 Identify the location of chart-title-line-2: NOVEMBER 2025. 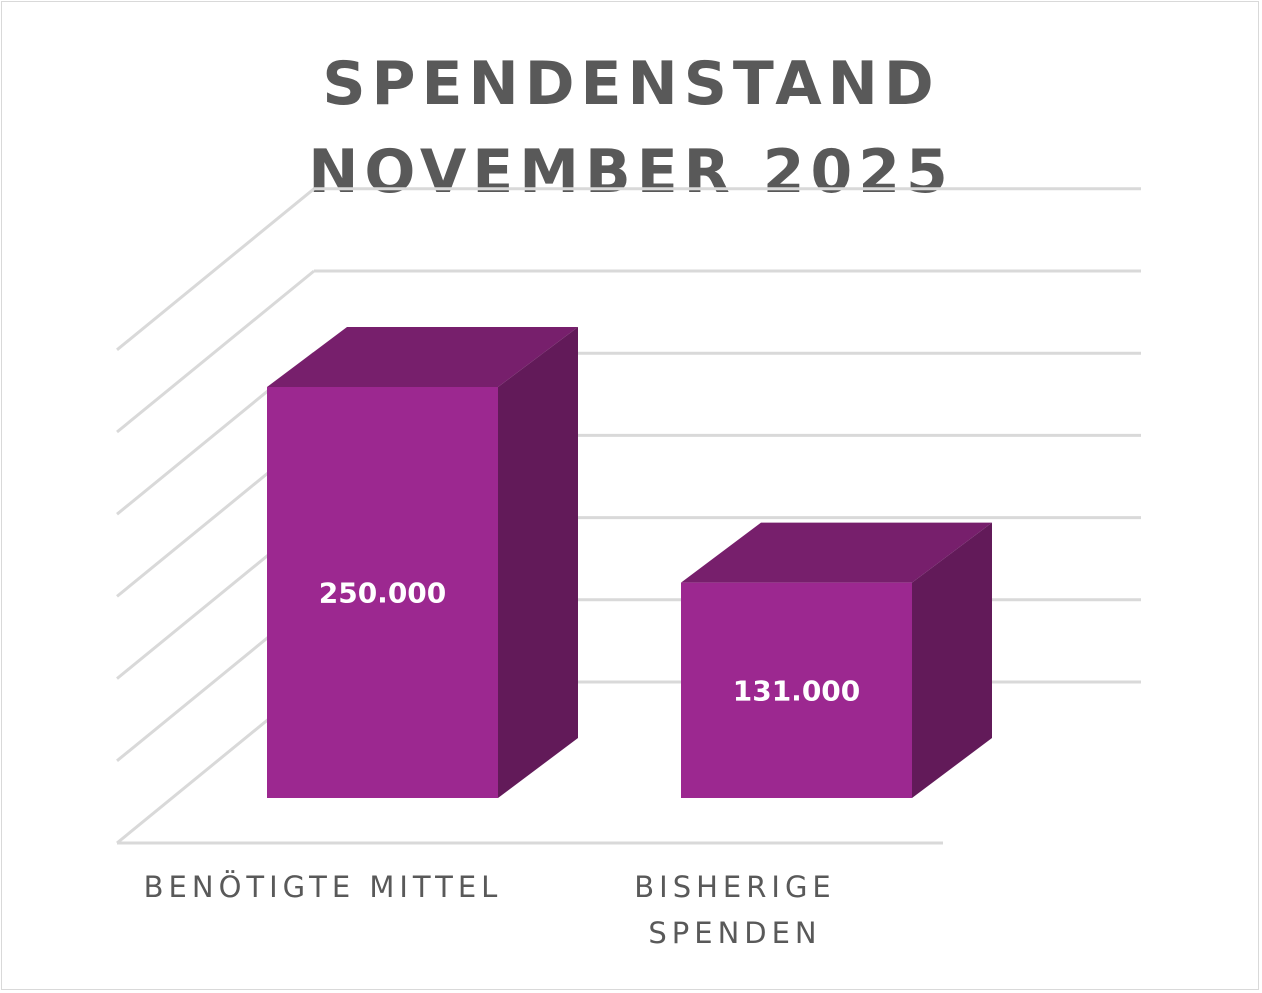
(631, 172).